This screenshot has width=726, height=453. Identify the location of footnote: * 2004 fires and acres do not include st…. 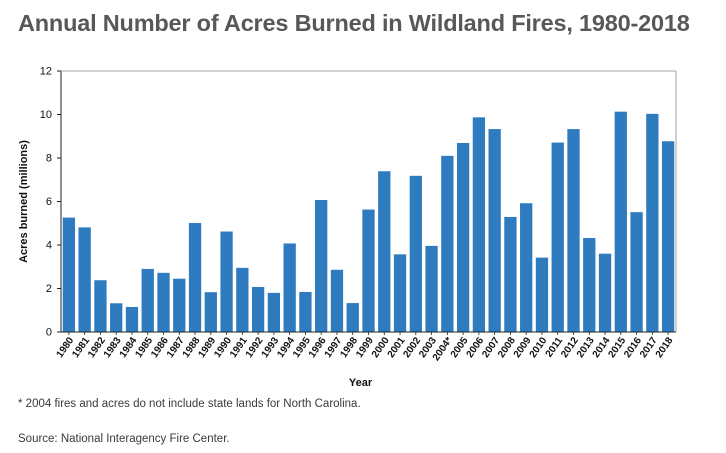
(189, 404).